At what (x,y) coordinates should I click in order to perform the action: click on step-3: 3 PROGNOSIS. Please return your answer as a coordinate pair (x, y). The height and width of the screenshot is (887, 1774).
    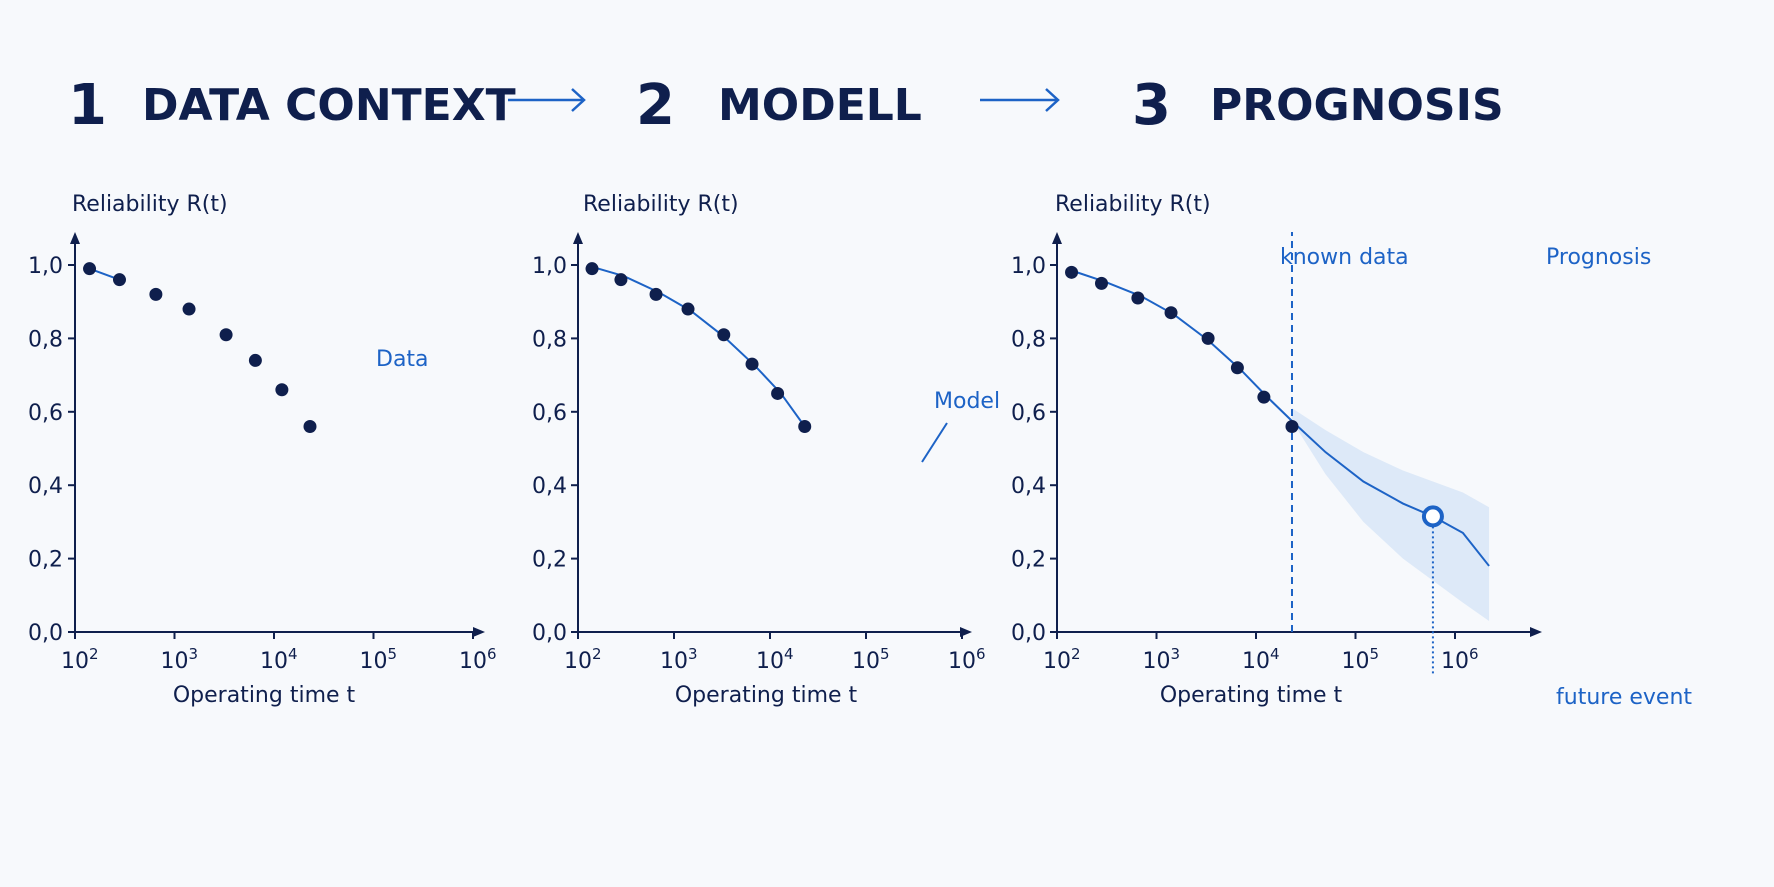
    Looking at the image, I should click on (1318, 105).